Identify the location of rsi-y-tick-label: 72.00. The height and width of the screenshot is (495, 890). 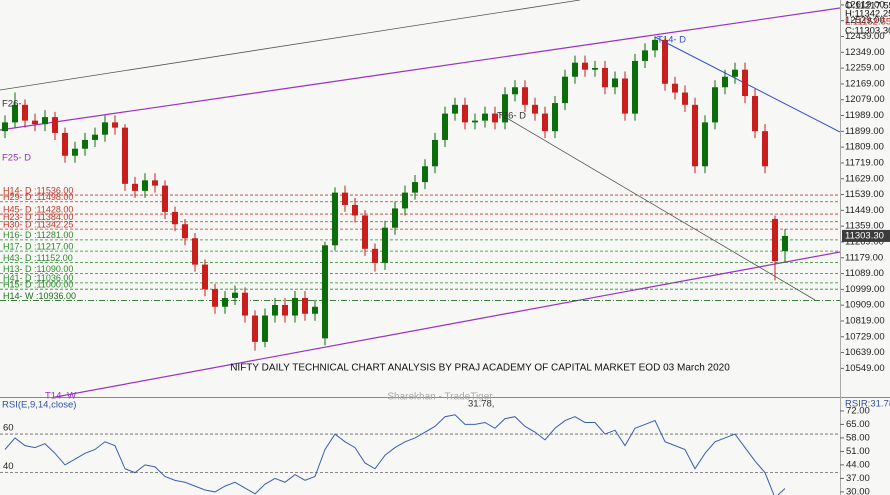
(858, 410).